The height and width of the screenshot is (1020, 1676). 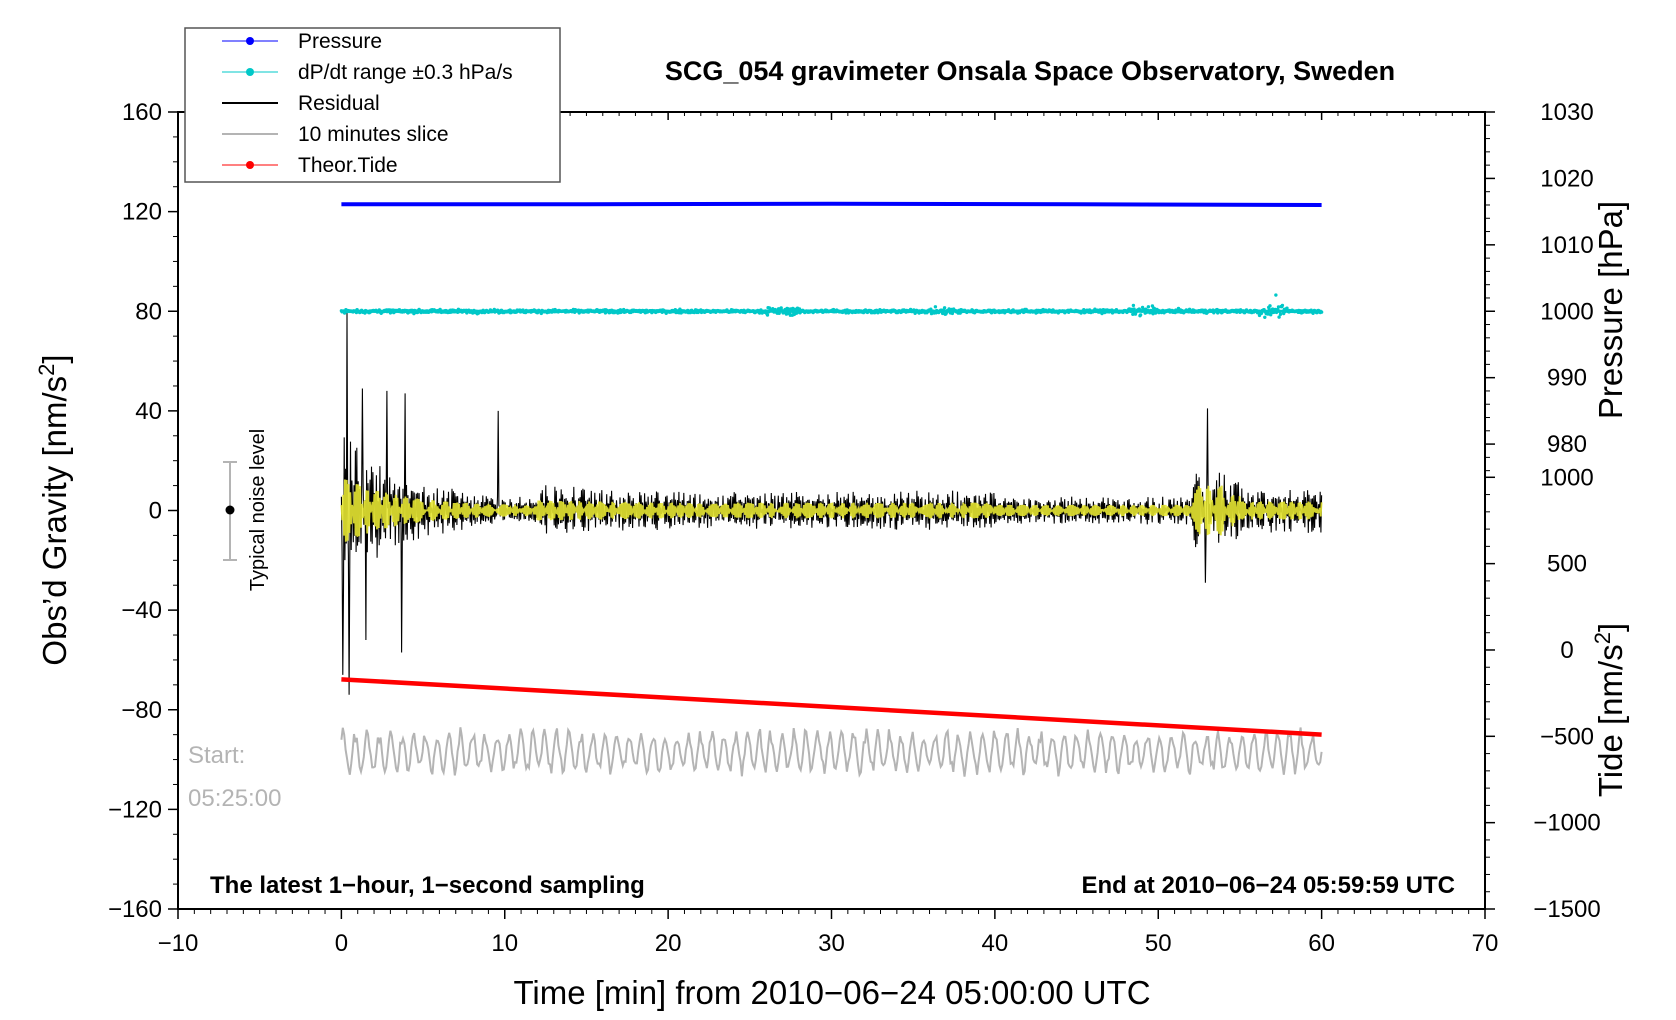 What do you see at coordinates (230, 510) in the screenshot?
I see `noise-center-dot` at bounding box center [230, 510].